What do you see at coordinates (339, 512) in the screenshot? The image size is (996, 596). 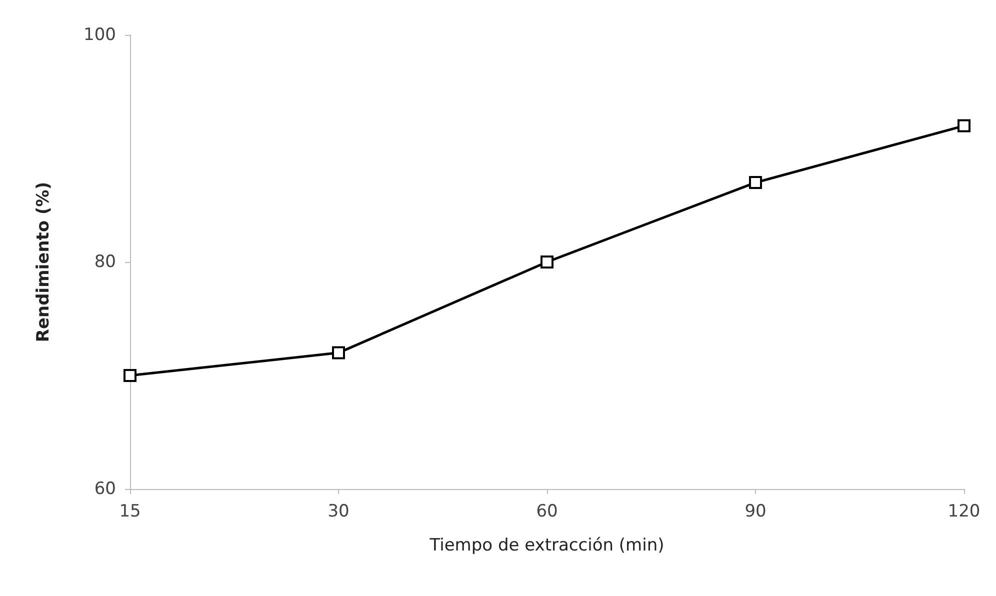 I see `x-tick-label: 30` at bounding box center [339, 512].